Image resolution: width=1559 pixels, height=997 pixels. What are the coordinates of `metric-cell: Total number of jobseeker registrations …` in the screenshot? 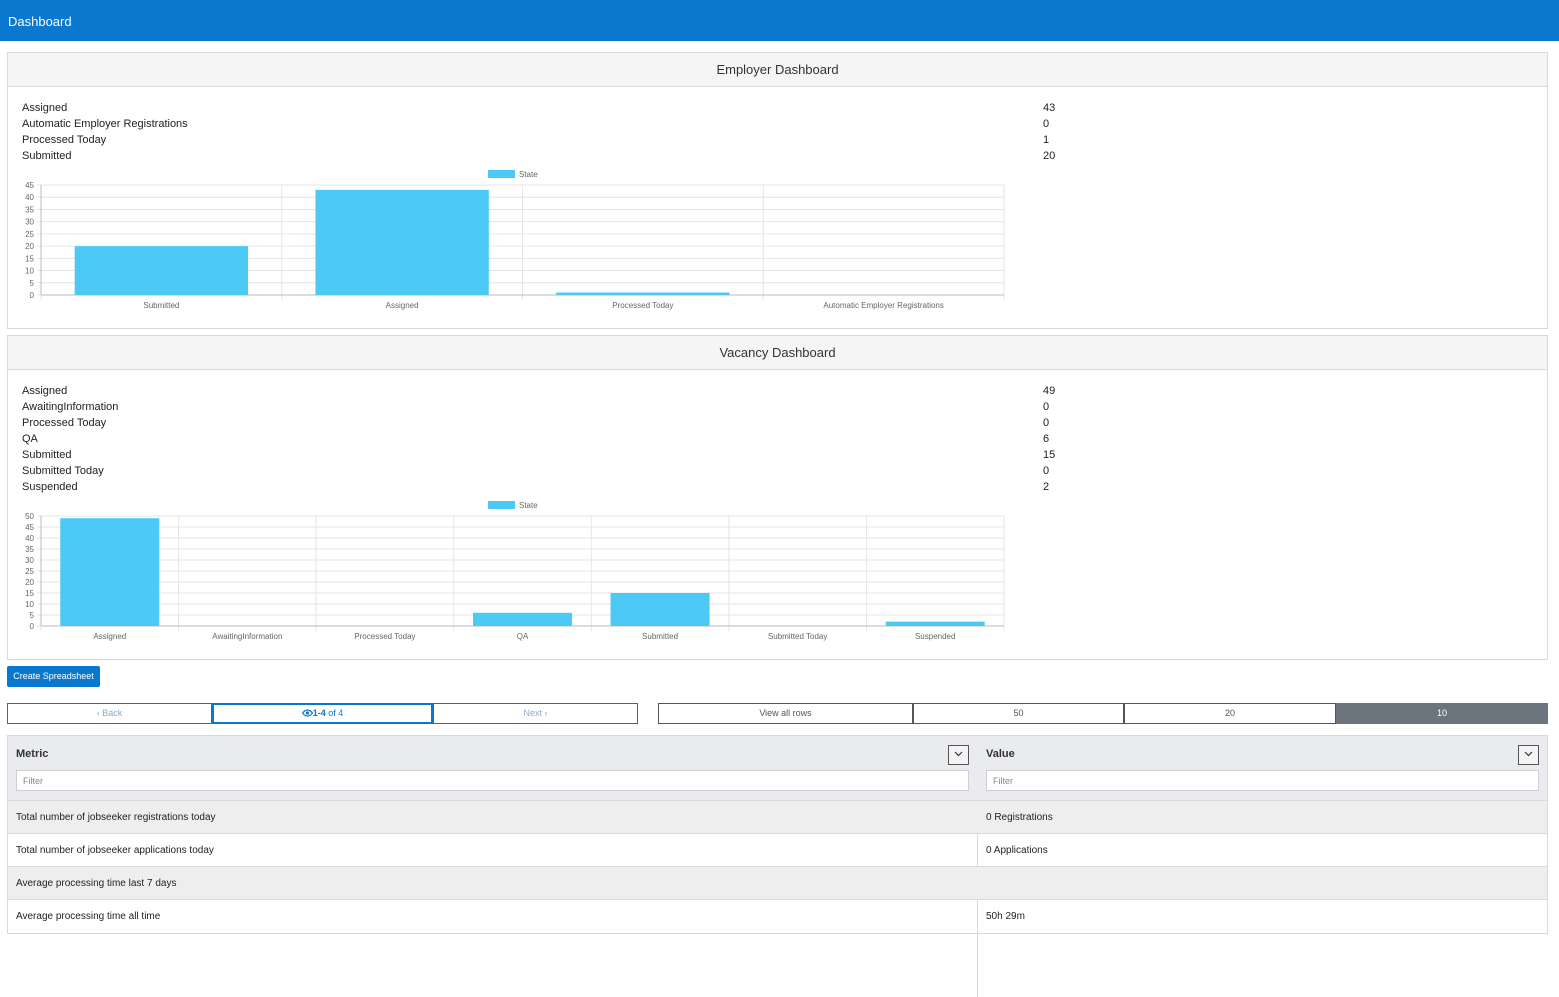 It's located at (116, 817).